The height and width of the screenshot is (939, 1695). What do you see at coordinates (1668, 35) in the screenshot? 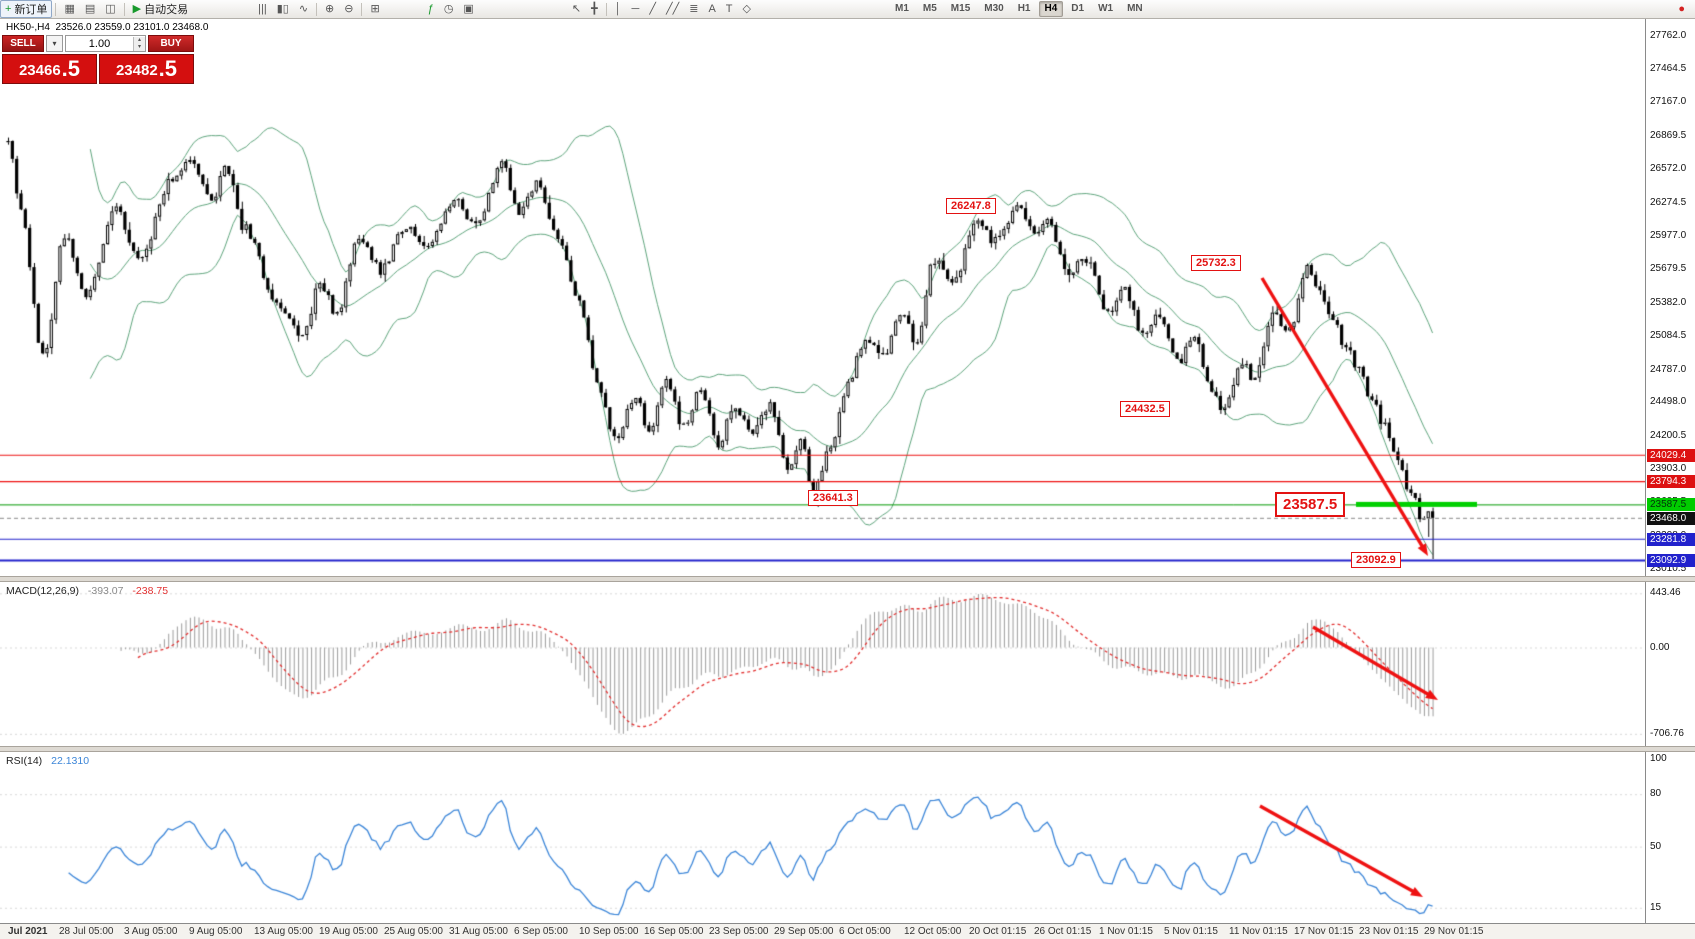
I see `price-scale-label: 27762.0` at bounding box center [1668, 35].